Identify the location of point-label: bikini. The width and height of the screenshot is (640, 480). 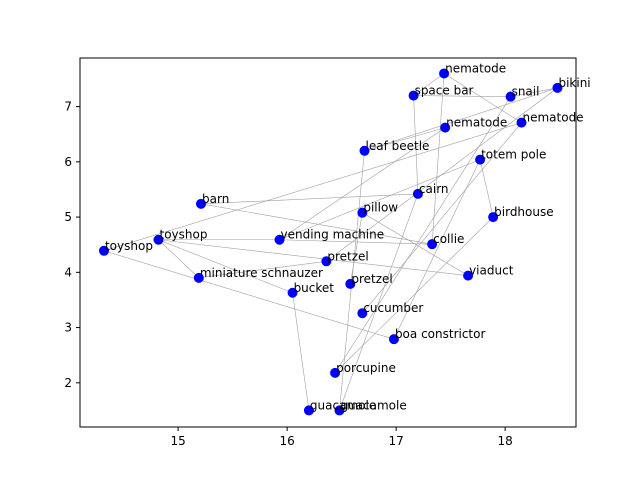
(574, 83).